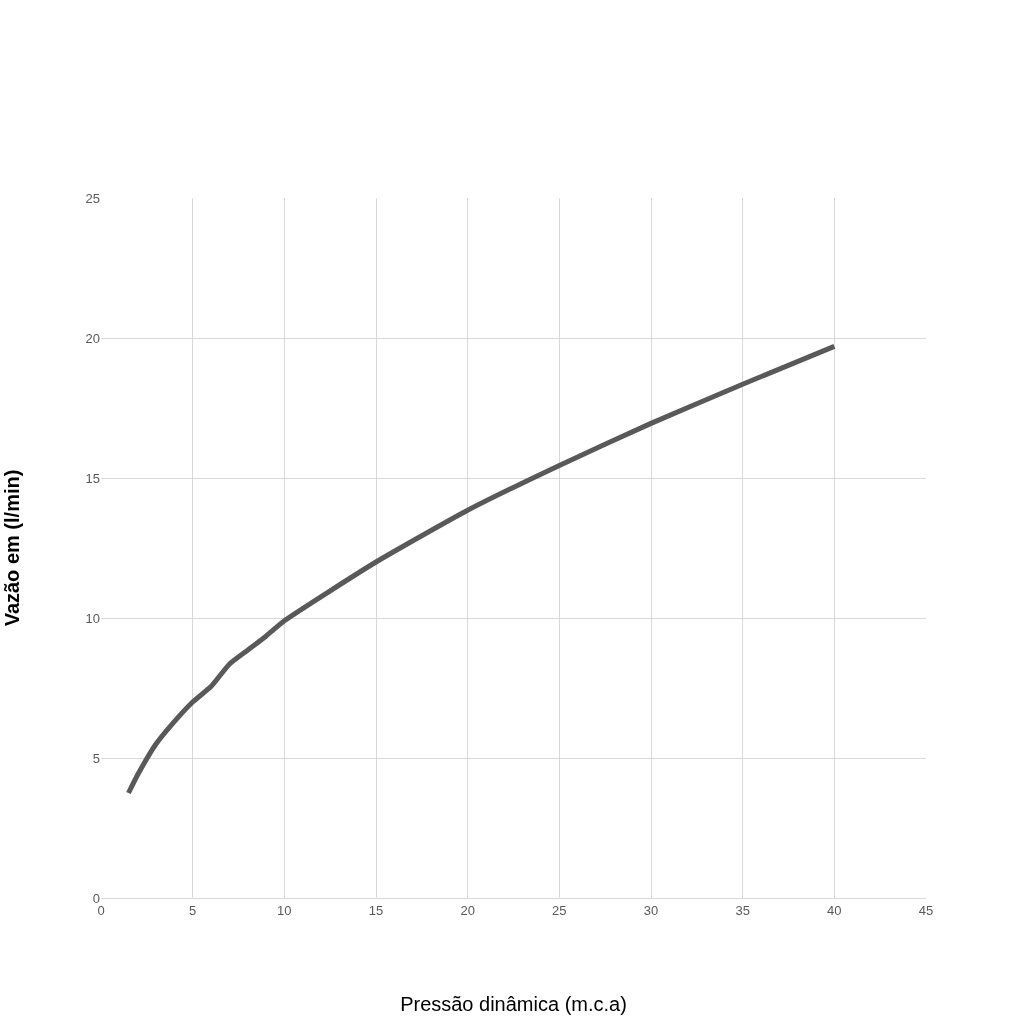 This screenshot has height=1024, width=1024. I want to click on y-axis-title: Vazão em (l/min), so click(12, 548).